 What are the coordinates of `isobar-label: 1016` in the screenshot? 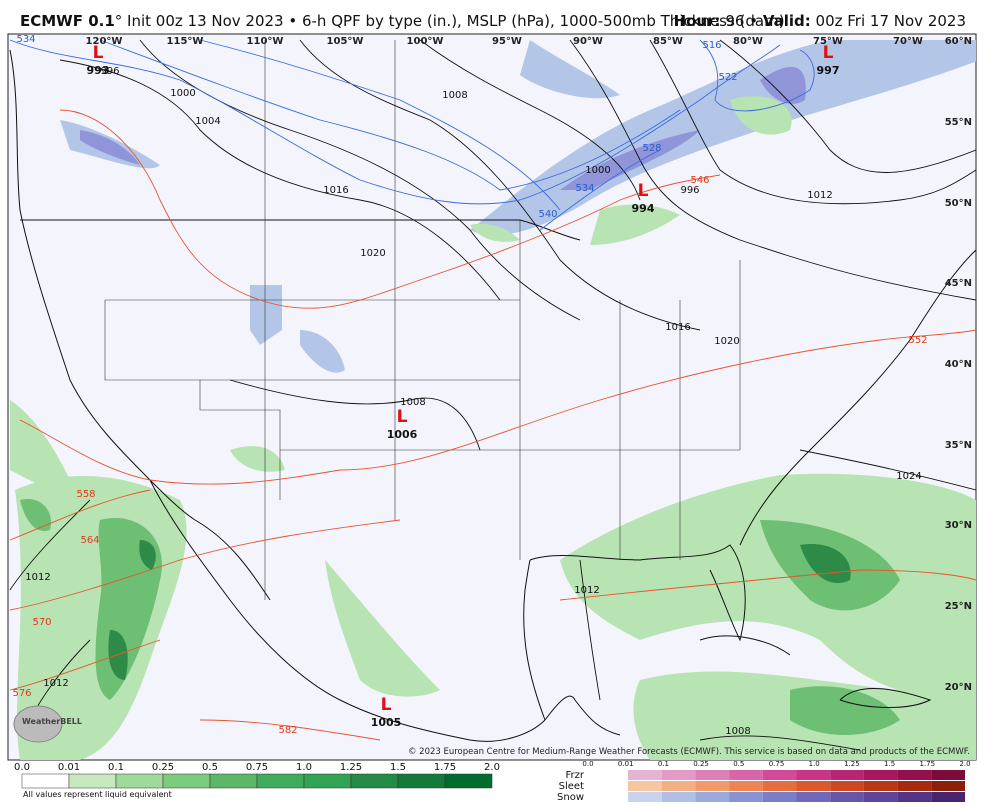 It's located at (335, 190).